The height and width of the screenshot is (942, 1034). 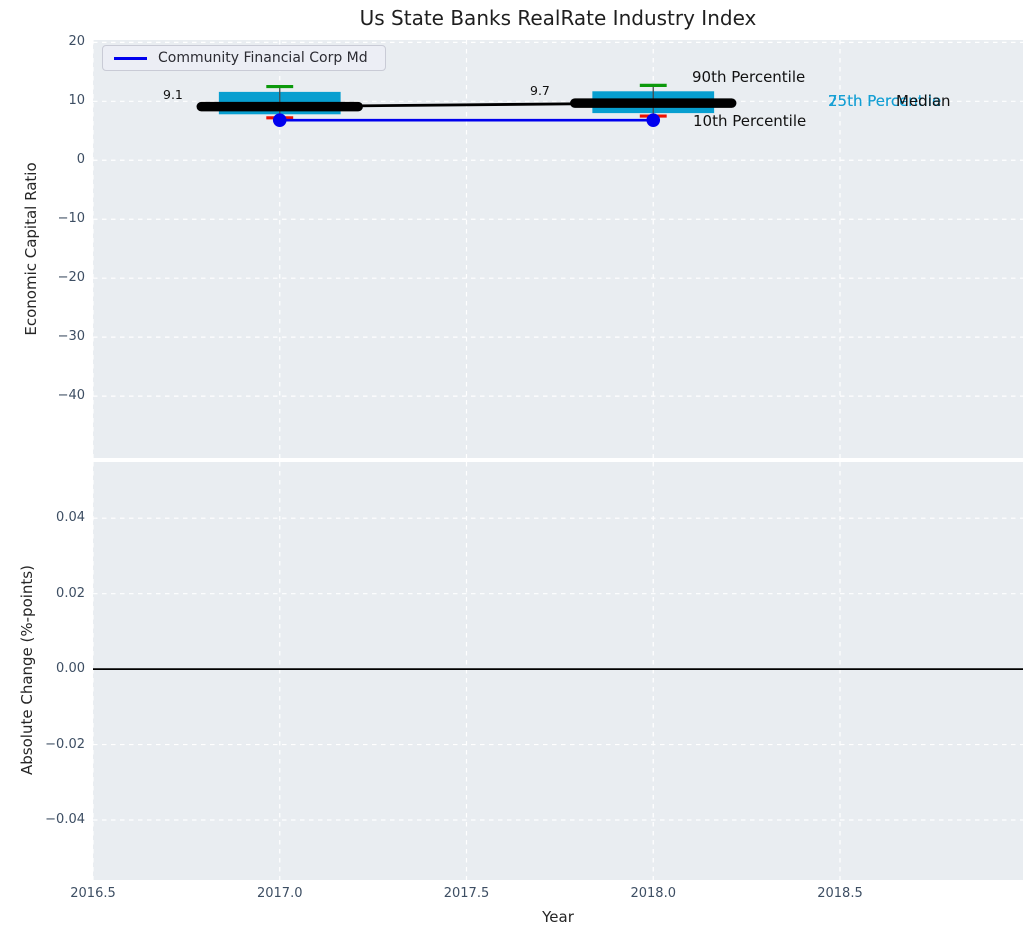 I want to click on p10-annotation: 10th Percentile, so click(x=750, y=121).